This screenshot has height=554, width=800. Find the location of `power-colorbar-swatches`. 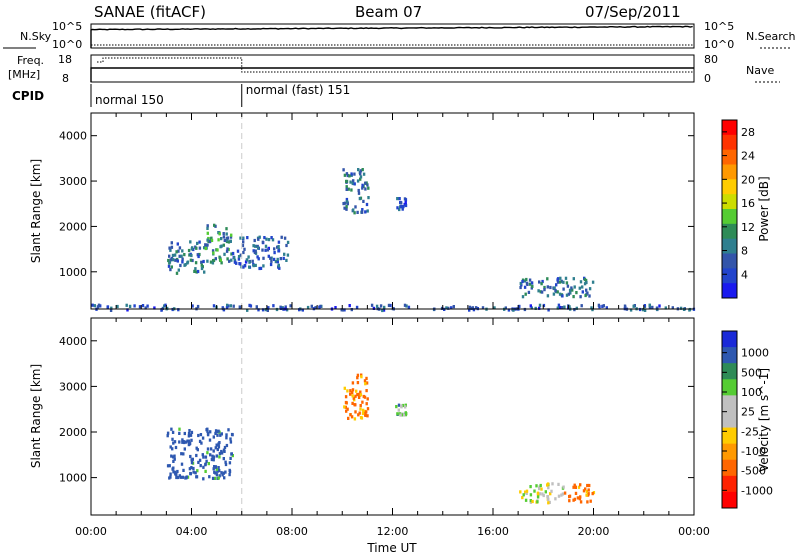

power-colorbar-swatches is located at coordinates (729, 209).